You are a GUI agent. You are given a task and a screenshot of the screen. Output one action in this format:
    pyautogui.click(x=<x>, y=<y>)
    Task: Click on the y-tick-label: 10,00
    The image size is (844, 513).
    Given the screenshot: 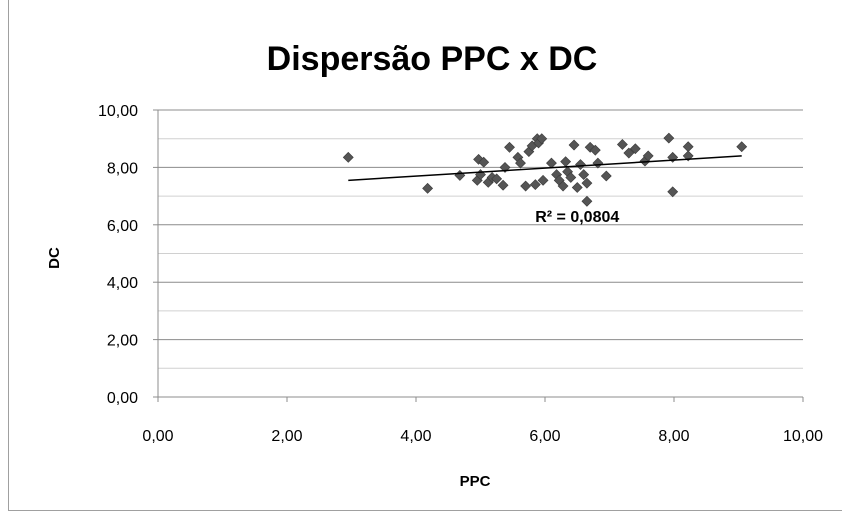 What is the action you would take?
    pyautogui.click(x=118, y=111)
    